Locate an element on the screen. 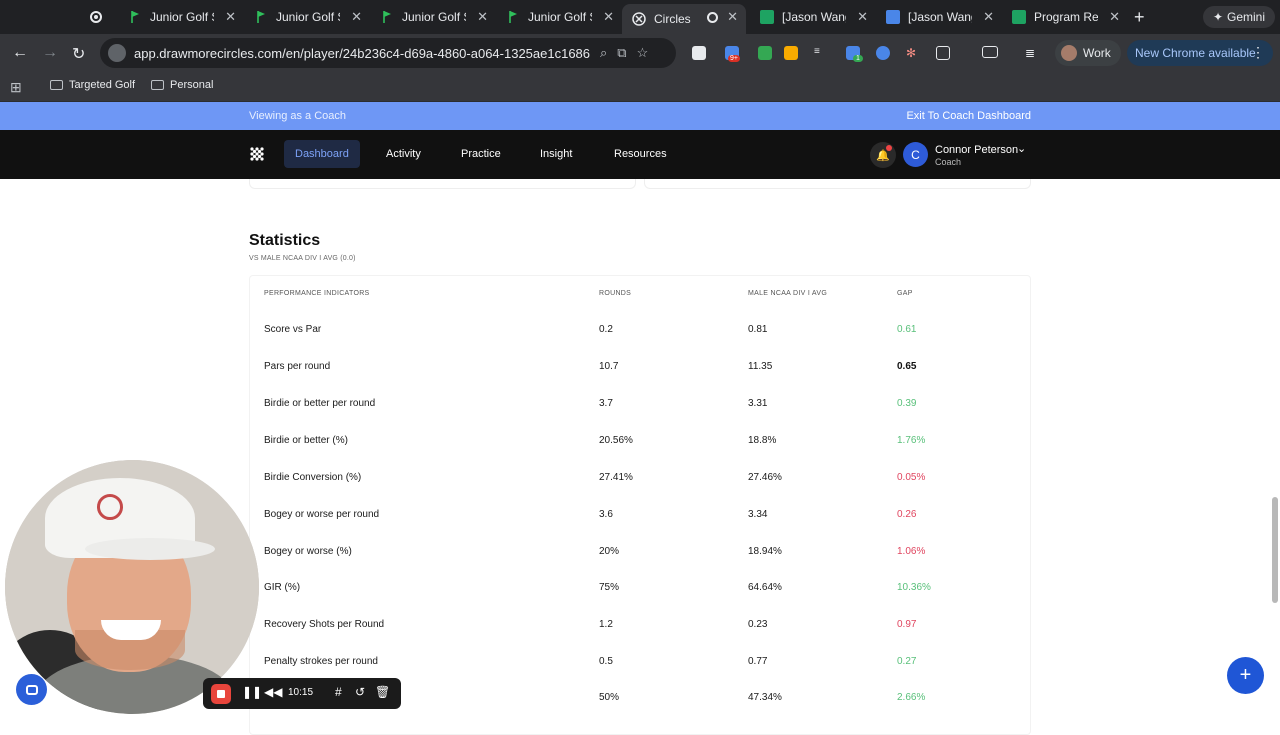 This screenshot has height=735, width=1280. table-row: Birdie or better per round 3.7 3.31 0.39 is located at coordinates (640, 403).